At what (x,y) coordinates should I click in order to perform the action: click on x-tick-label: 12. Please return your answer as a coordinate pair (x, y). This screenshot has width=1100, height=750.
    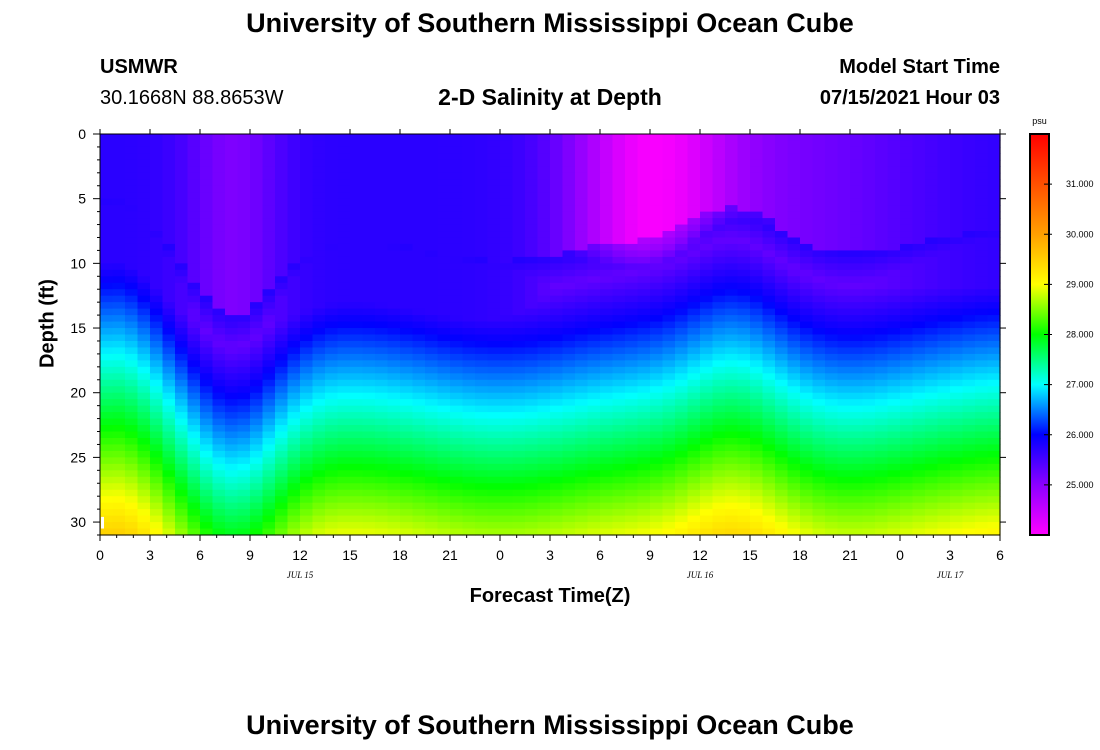
    Looking at the image, I should click on (300, 555).